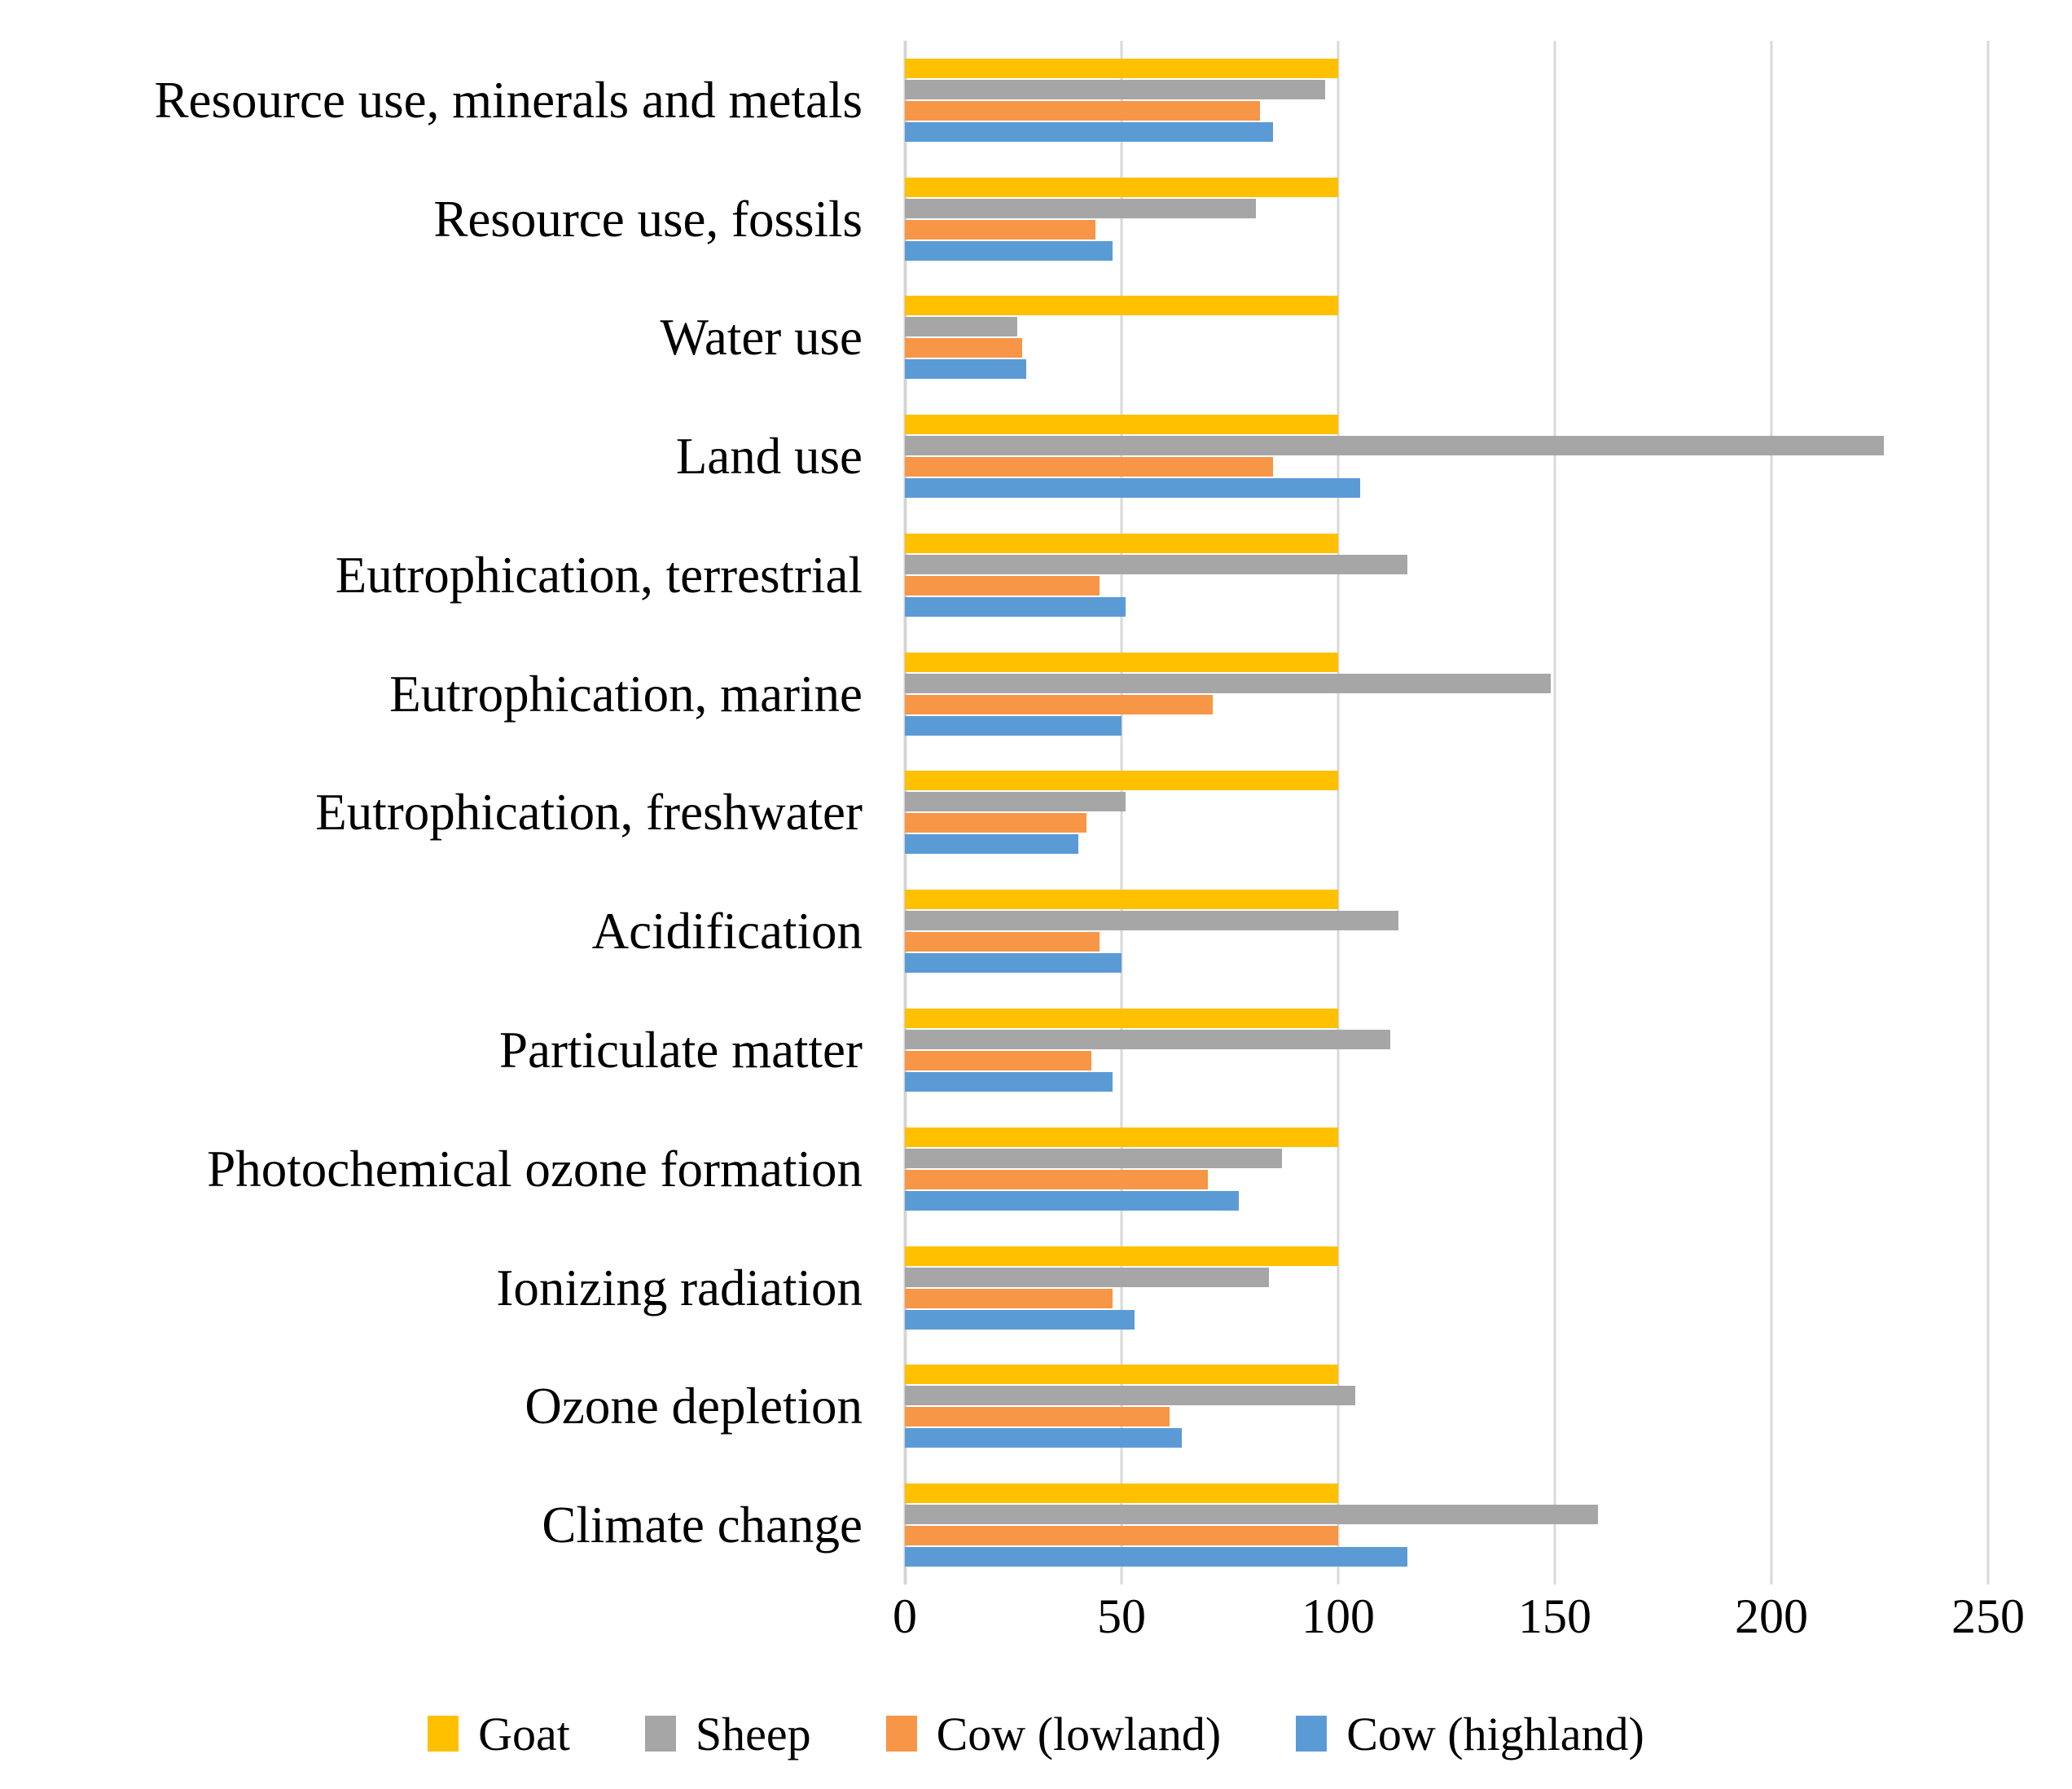 The image size is (2072, 1789). I want to click on category-label: Land use, so click(769, 457).